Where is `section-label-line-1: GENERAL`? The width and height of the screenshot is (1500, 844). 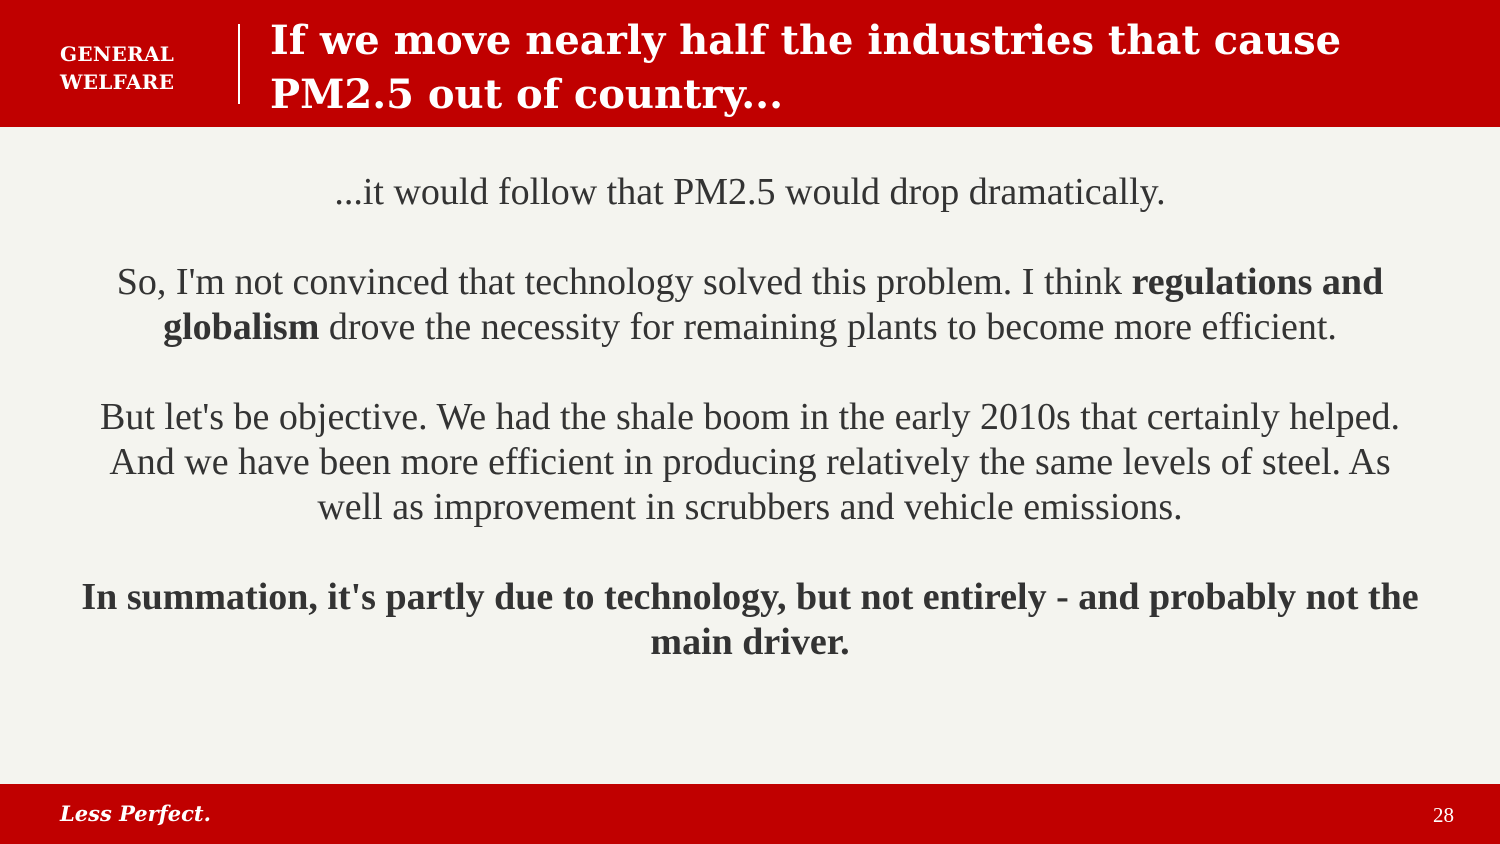
section-label-line-1: GENERAL is located at coordinates (117, 54).